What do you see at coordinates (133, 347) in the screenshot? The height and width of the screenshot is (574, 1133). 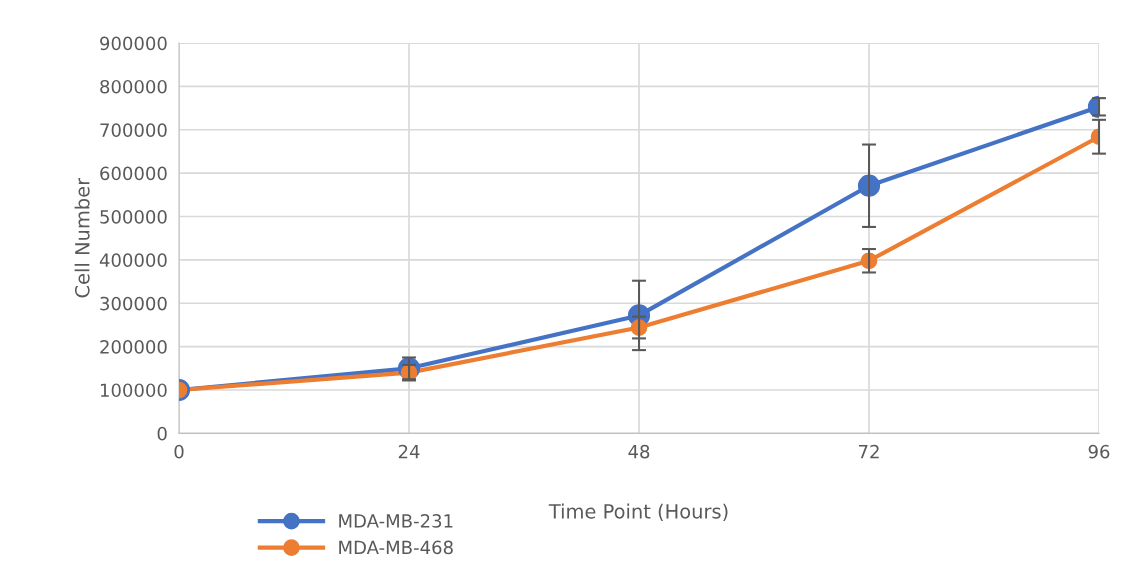 I see `y-tick-label: 200000` at bounding box center [133, 347].